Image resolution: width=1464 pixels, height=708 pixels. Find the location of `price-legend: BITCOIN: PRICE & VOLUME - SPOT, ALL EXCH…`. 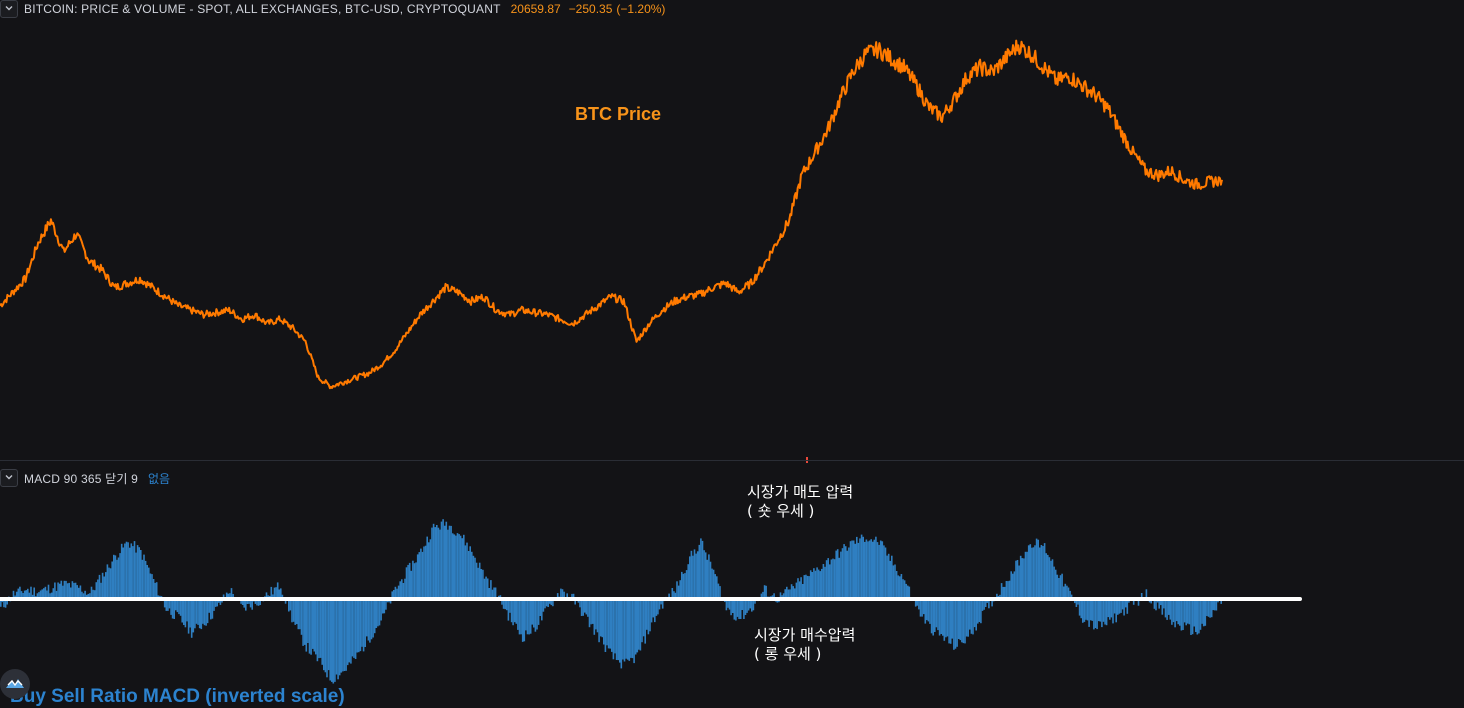

price-legend: BITCOIN: PRICE & VOLUME - SPOT, ALL EXCH… is located at coordinates (332, 9).